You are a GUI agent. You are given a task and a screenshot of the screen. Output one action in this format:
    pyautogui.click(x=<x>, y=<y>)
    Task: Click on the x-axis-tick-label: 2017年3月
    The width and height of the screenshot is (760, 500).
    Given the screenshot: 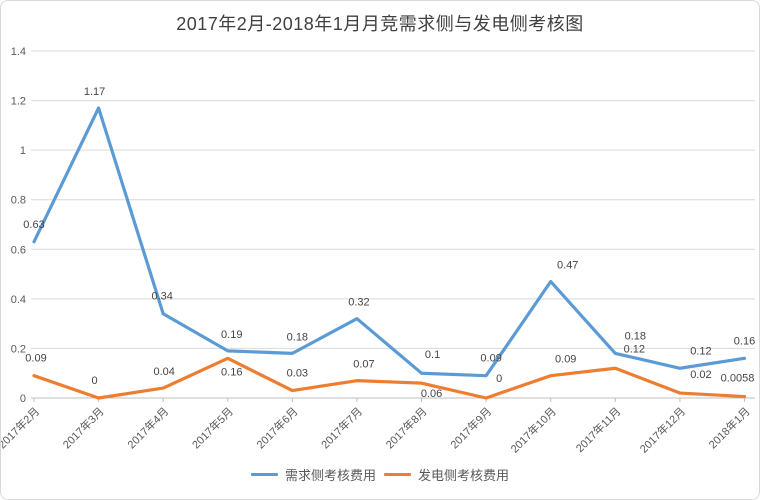 What is the action you would take?
    pyautogui.click(x=83, y=427)
    